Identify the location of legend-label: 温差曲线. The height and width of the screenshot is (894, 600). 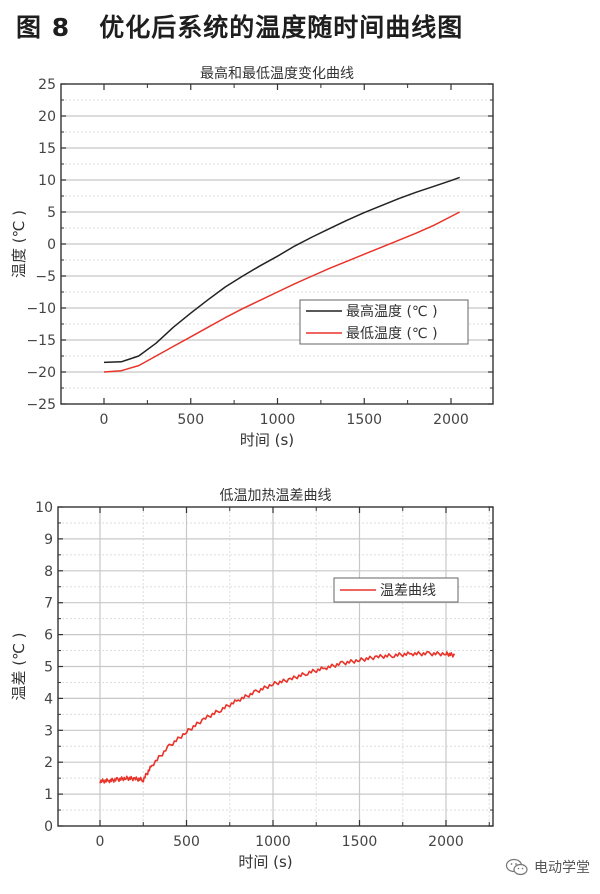
(408, 591).